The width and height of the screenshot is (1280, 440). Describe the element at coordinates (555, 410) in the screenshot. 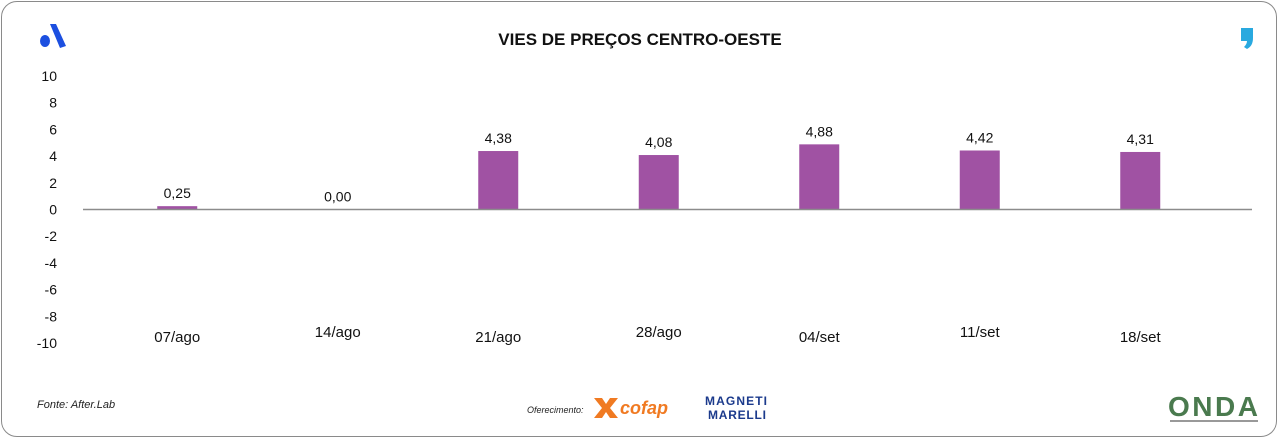

I see `sponsor-label: Oferecimento:` at that location.